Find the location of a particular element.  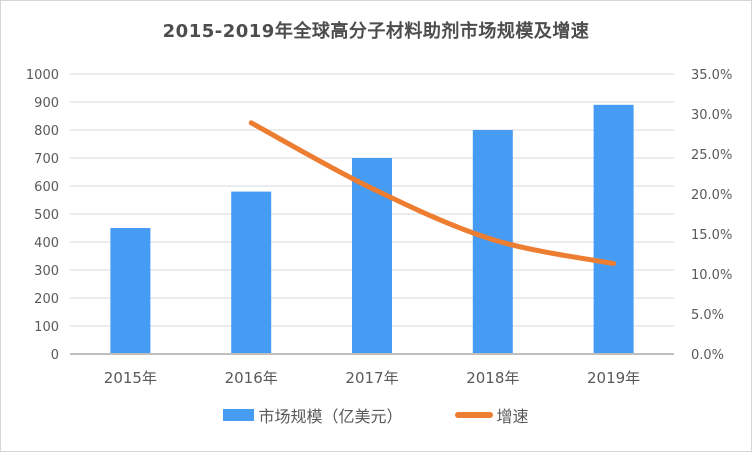

y-axis-right-tick-label: 15.0% is located at coordinates (711, 235).